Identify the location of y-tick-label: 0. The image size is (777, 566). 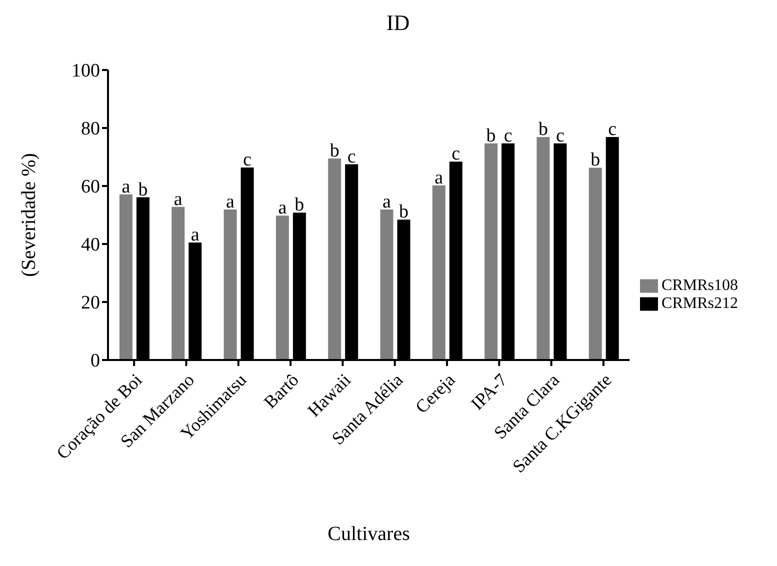
(95, 361).